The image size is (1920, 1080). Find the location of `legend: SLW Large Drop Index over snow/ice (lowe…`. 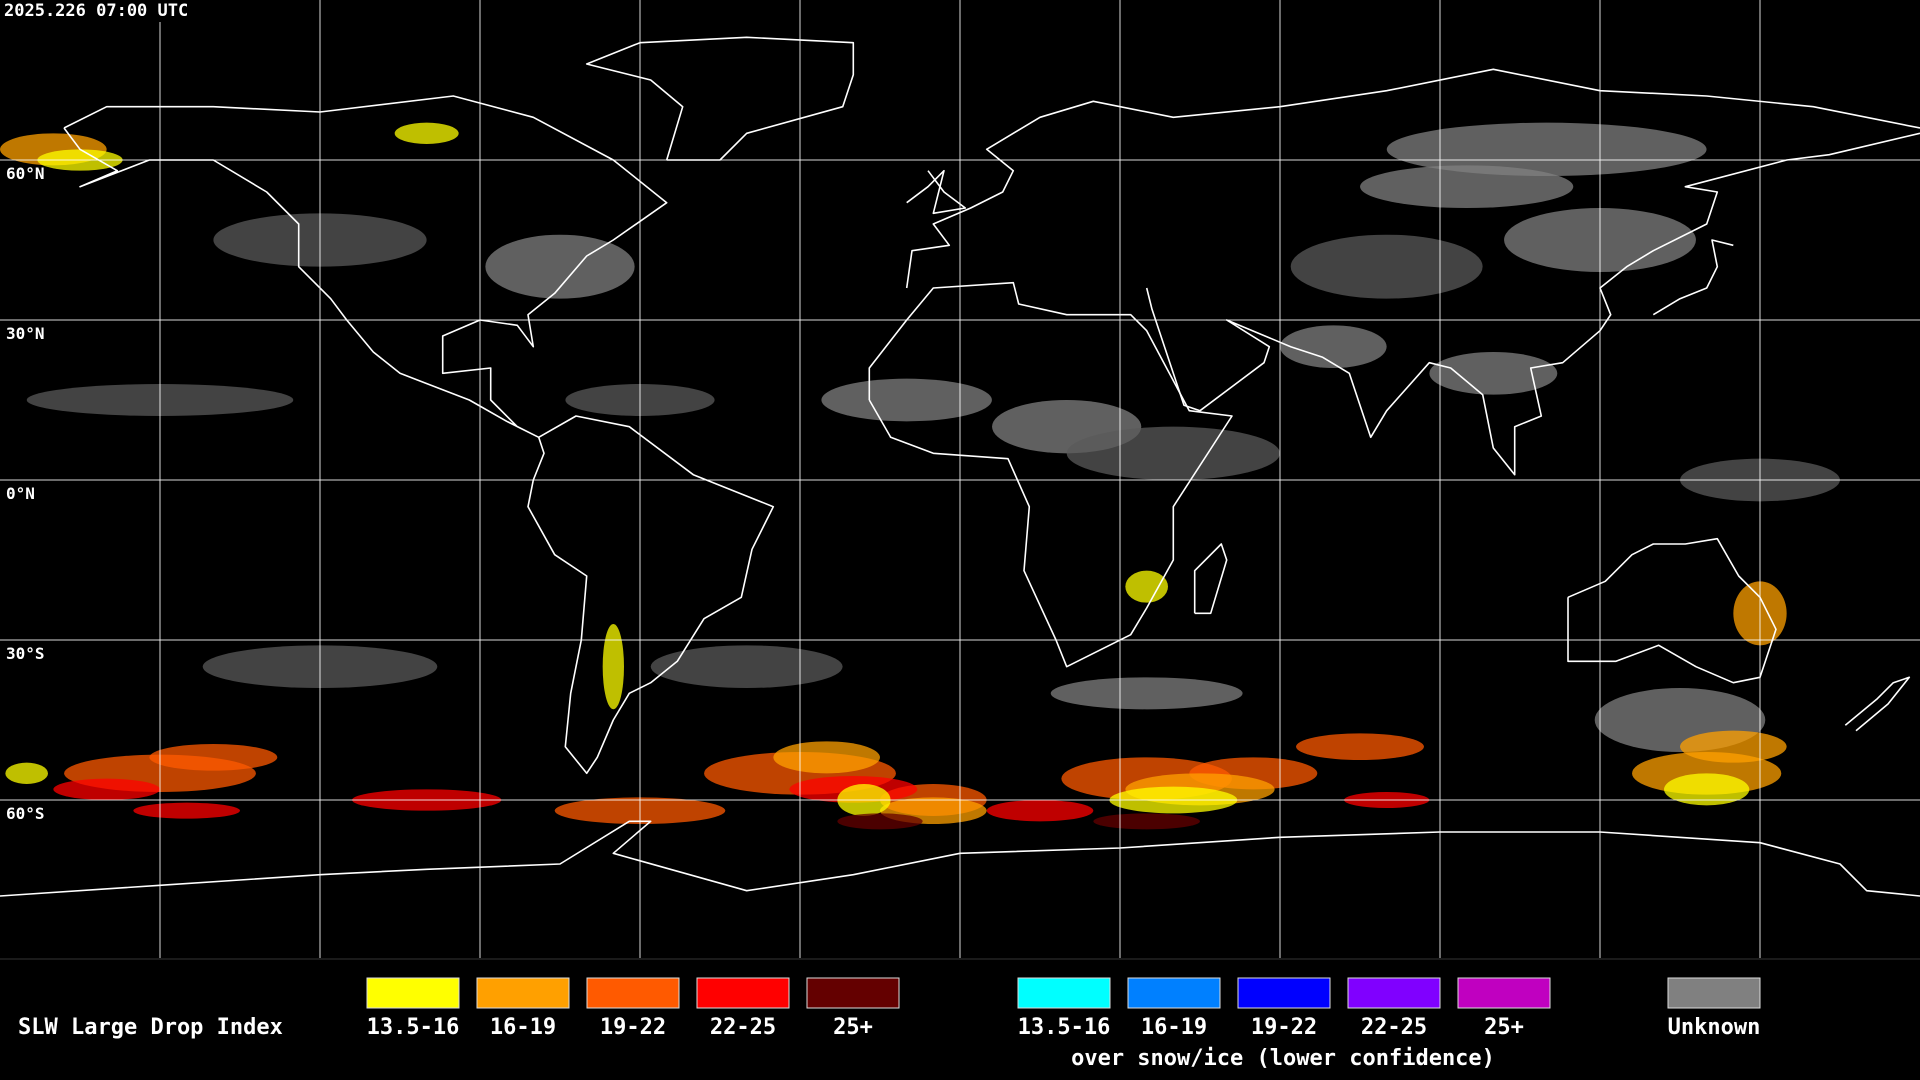

legend: SLW Large Drop Index over snow/ice (lowe… is located at coordinates (889, 1024).